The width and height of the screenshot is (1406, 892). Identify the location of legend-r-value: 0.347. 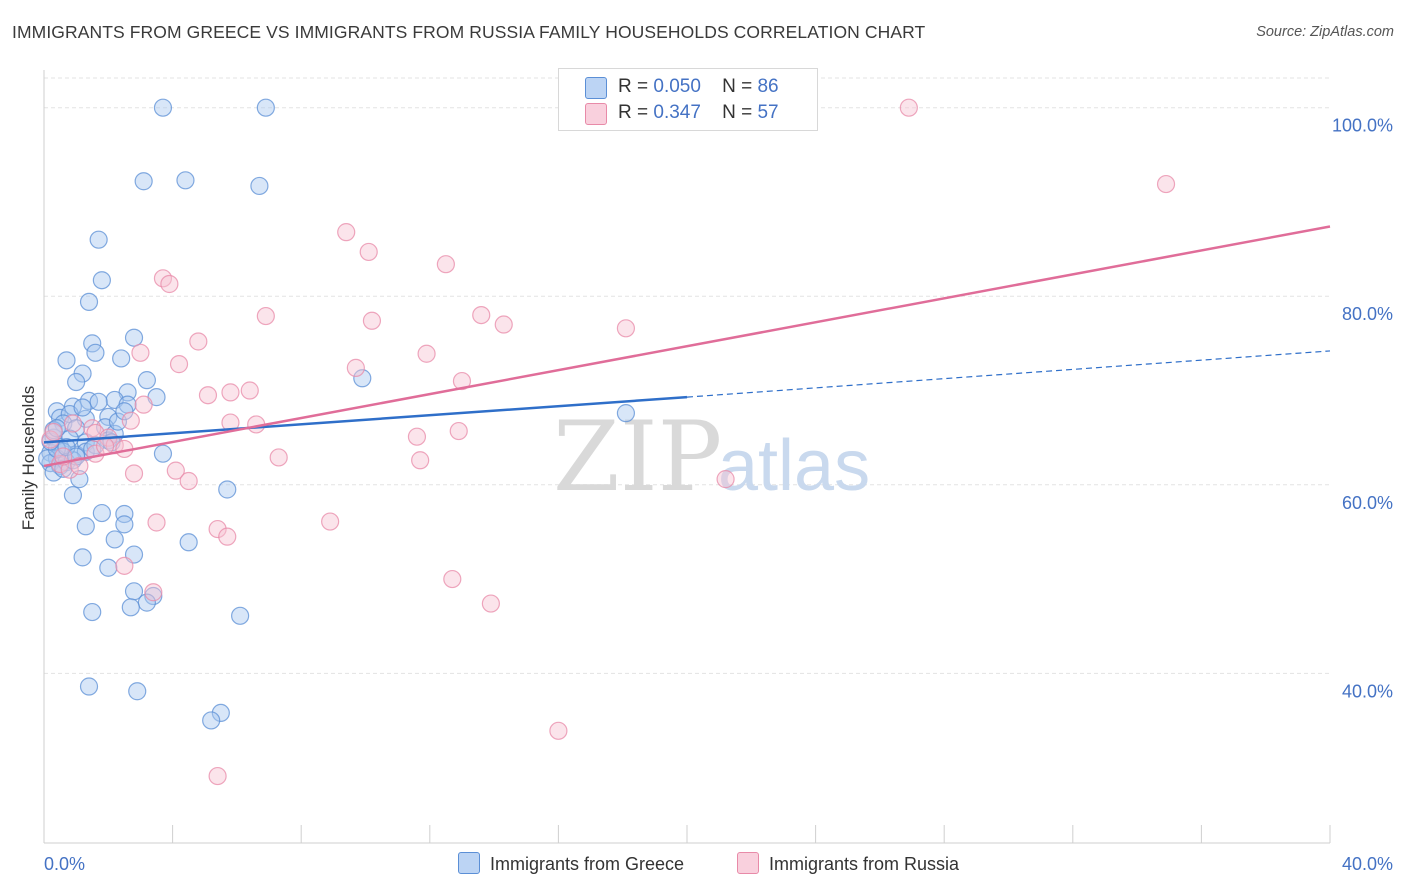
(677, 112).